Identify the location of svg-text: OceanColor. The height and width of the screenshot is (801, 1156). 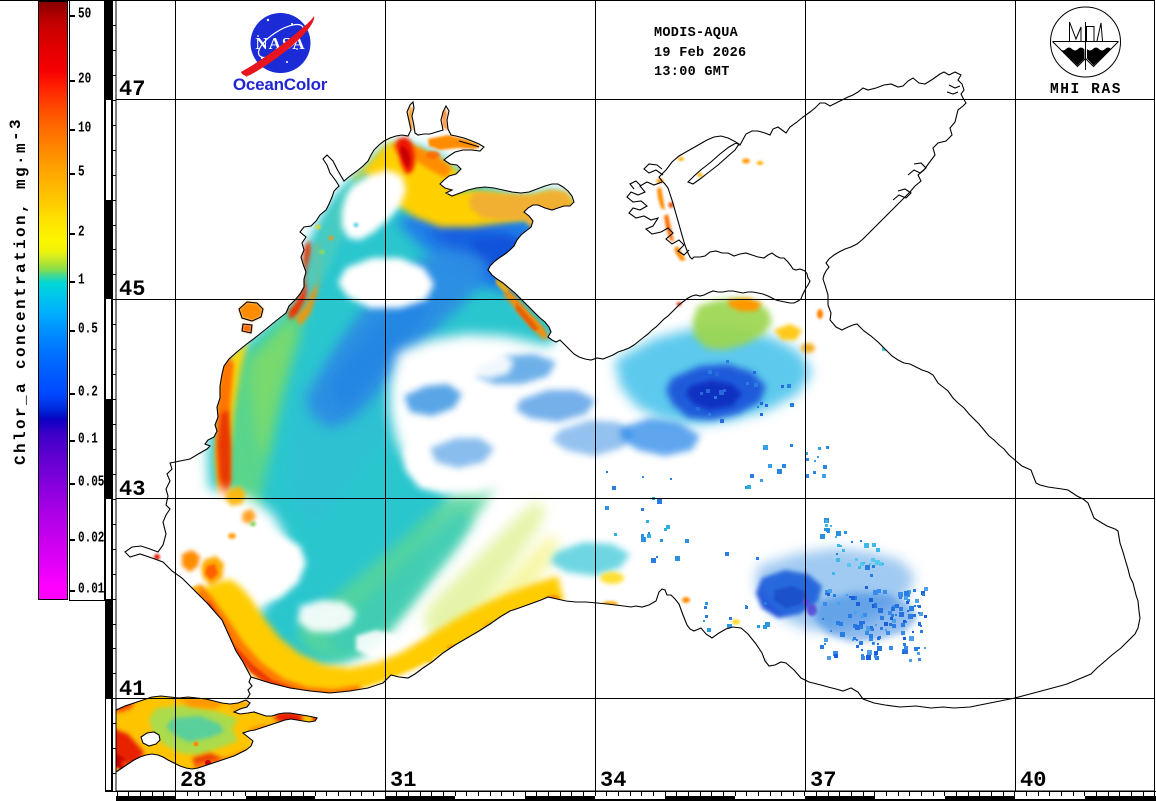
(280, 84).